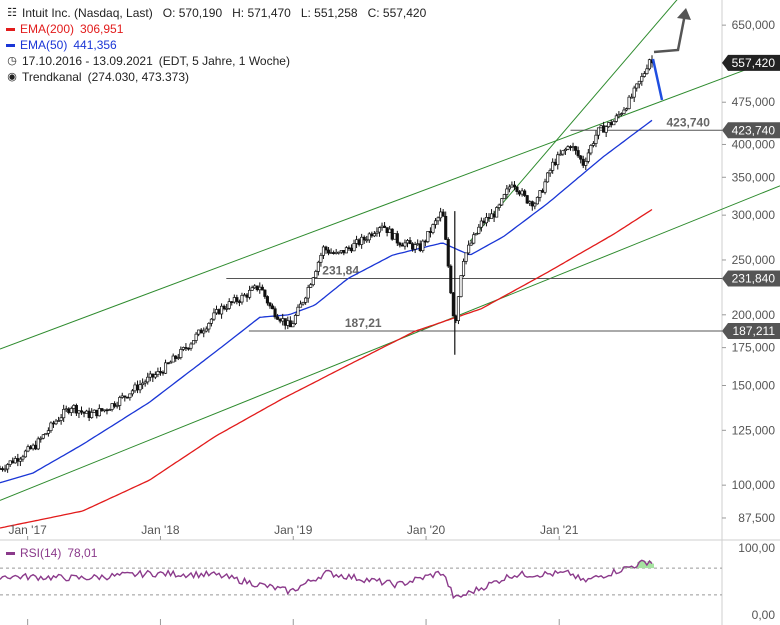 Image resolution: width=780 pixels, height=625 pixels. Describe the element at coordinates (754, 102) in the screenshot. I see `y-tick-label: 475,000` at that location.